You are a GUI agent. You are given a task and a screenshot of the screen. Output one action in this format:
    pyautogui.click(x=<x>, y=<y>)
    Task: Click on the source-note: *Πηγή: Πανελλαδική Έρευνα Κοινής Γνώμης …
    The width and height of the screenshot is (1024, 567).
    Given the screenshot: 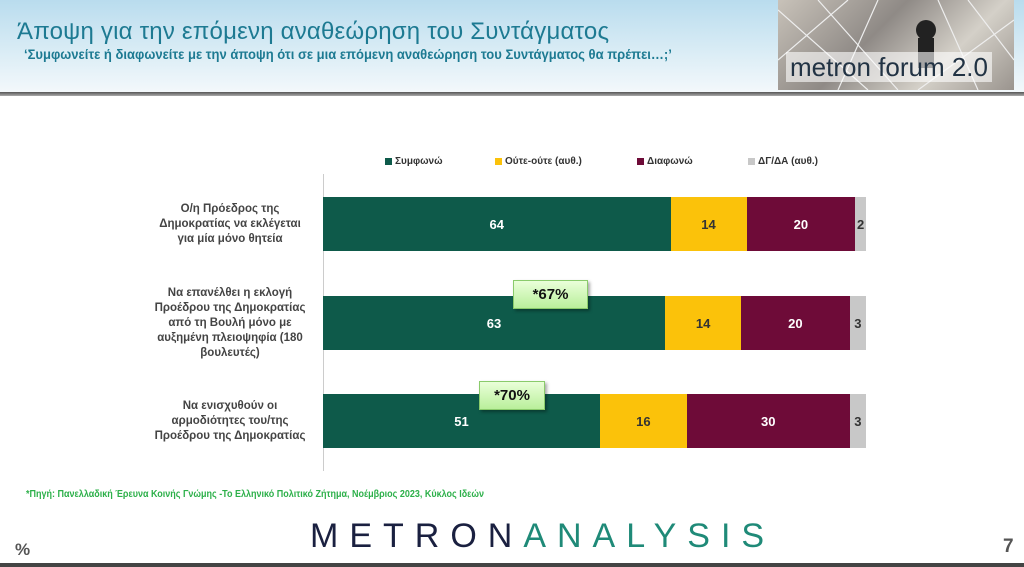 What is the action you would take?
    pyautogui.click(x=255, y=494)
    